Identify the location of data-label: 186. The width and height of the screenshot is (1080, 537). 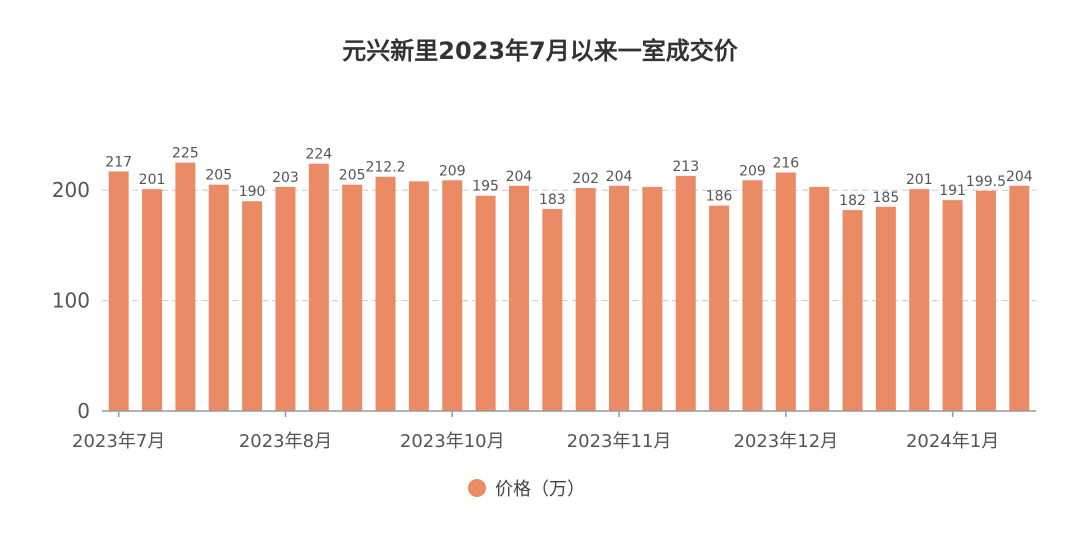
(719, 197).